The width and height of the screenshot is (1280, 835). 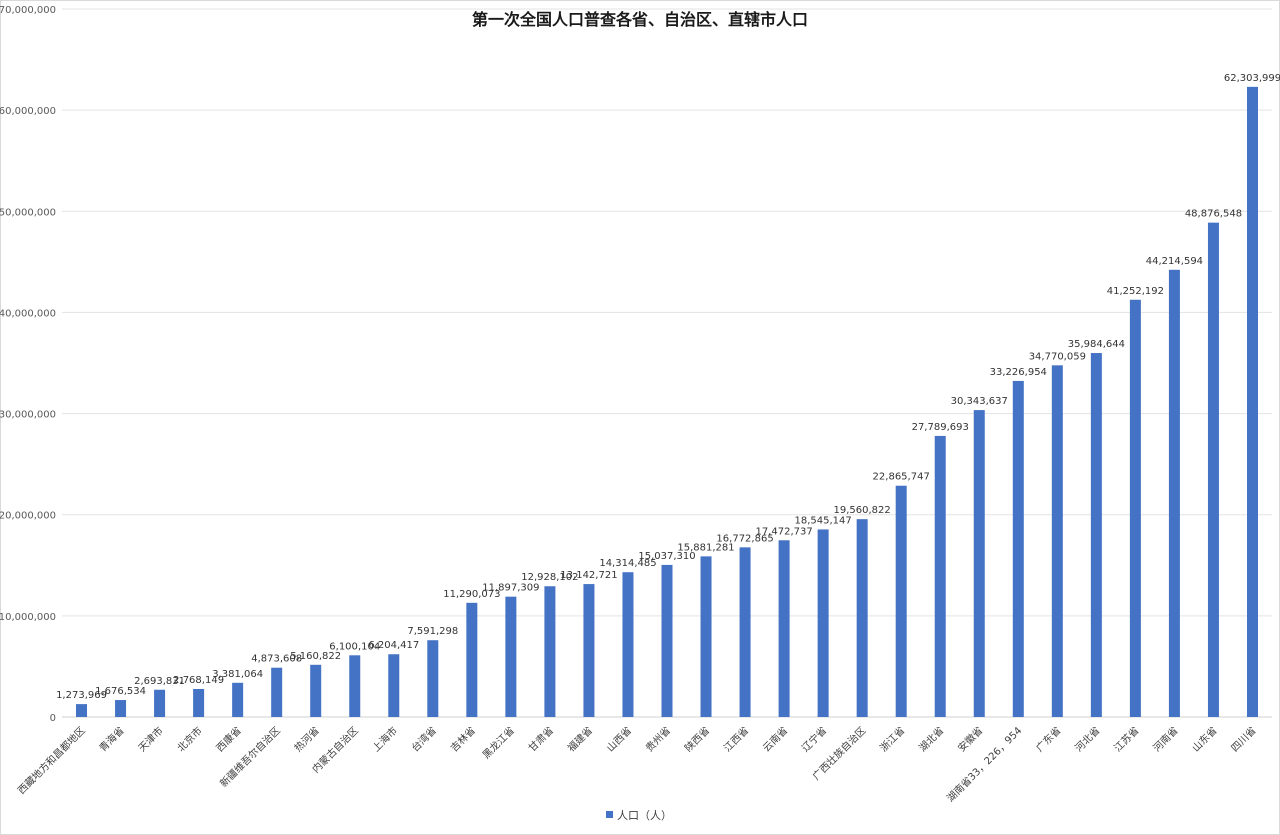 I want to click on data-label: 48,876,548, so click(x=1213, y=214).